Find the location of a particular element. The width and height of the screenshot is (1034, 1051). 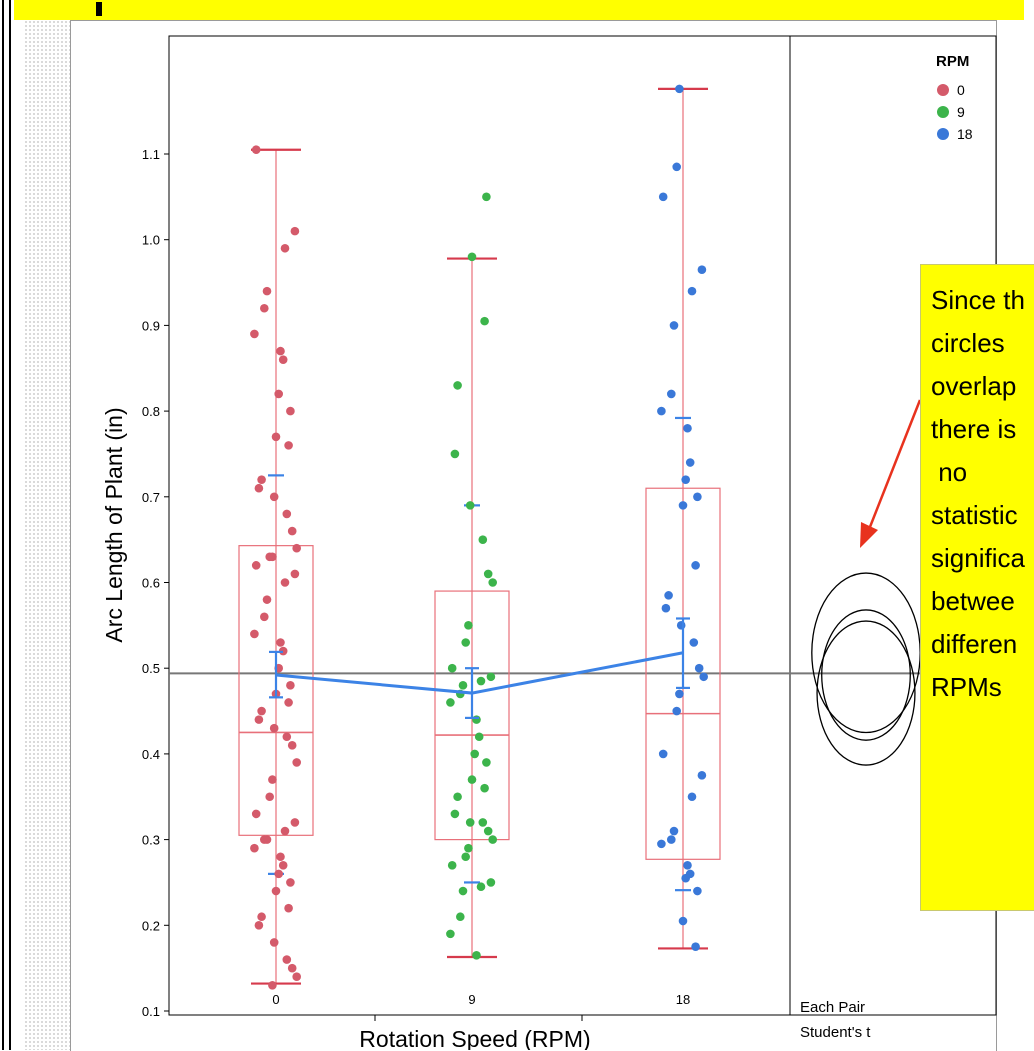

top-banner is located at coordinates (519, 10).